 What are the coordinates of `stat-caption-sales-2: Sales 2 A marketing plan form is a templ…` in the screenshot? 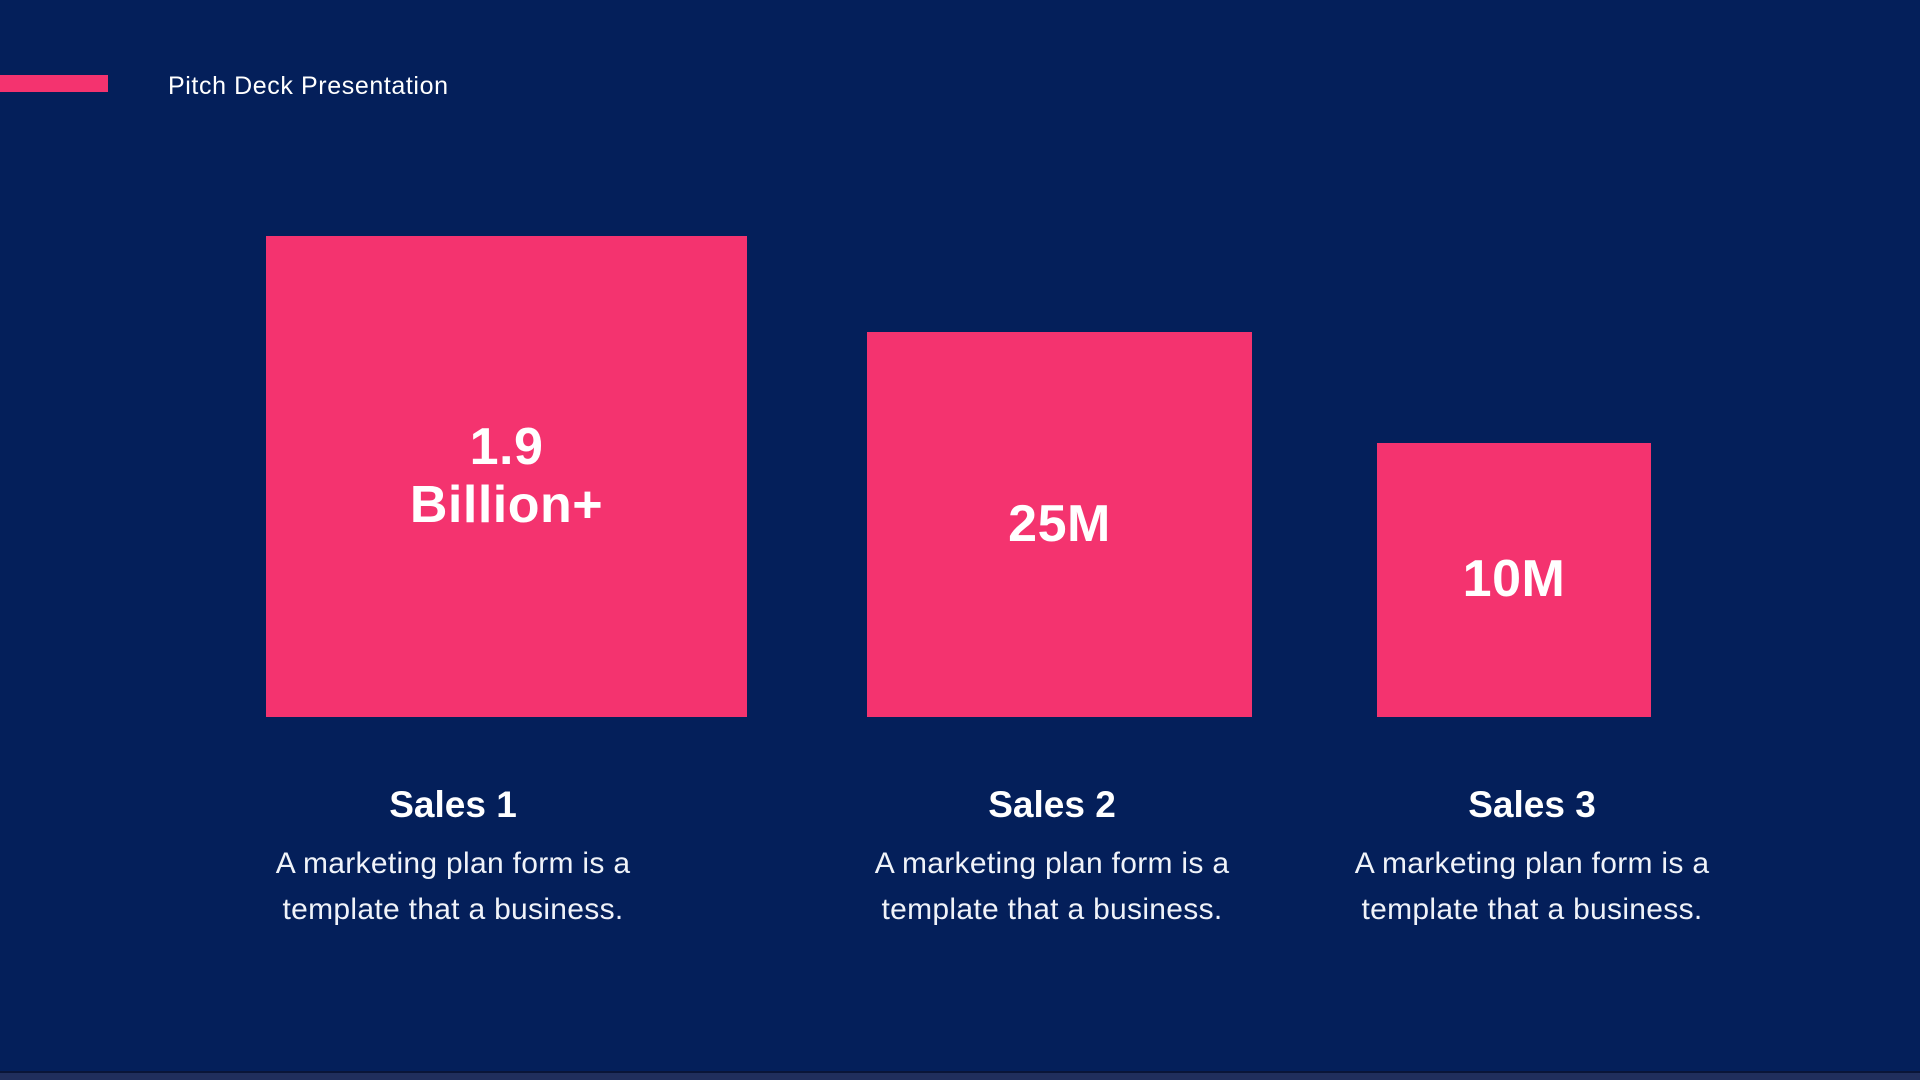 It's located at (1052, 858).